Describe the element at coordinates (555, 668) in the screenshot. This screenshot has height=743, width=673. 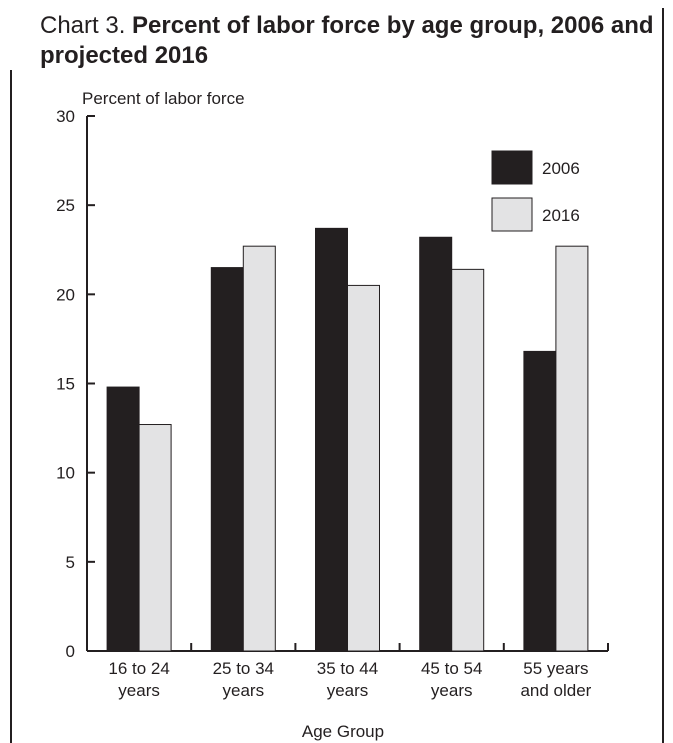
I see `x-tick-label: 55 years` at that location.